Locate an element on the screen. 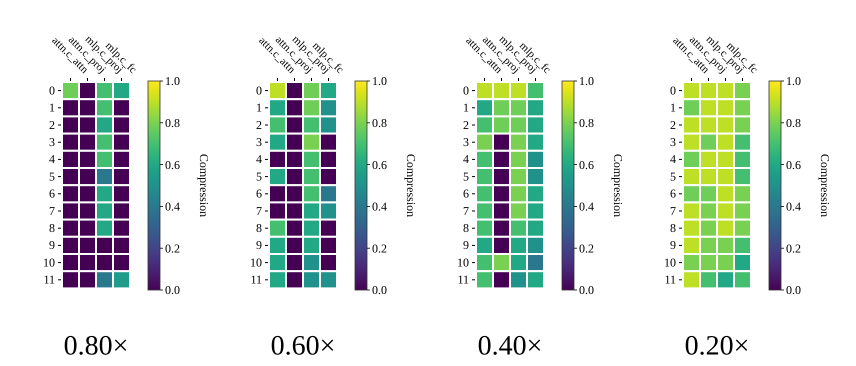 The width and height of the screenshot is (856, 366). text: 0.60× is located at coordinates (303, 346).